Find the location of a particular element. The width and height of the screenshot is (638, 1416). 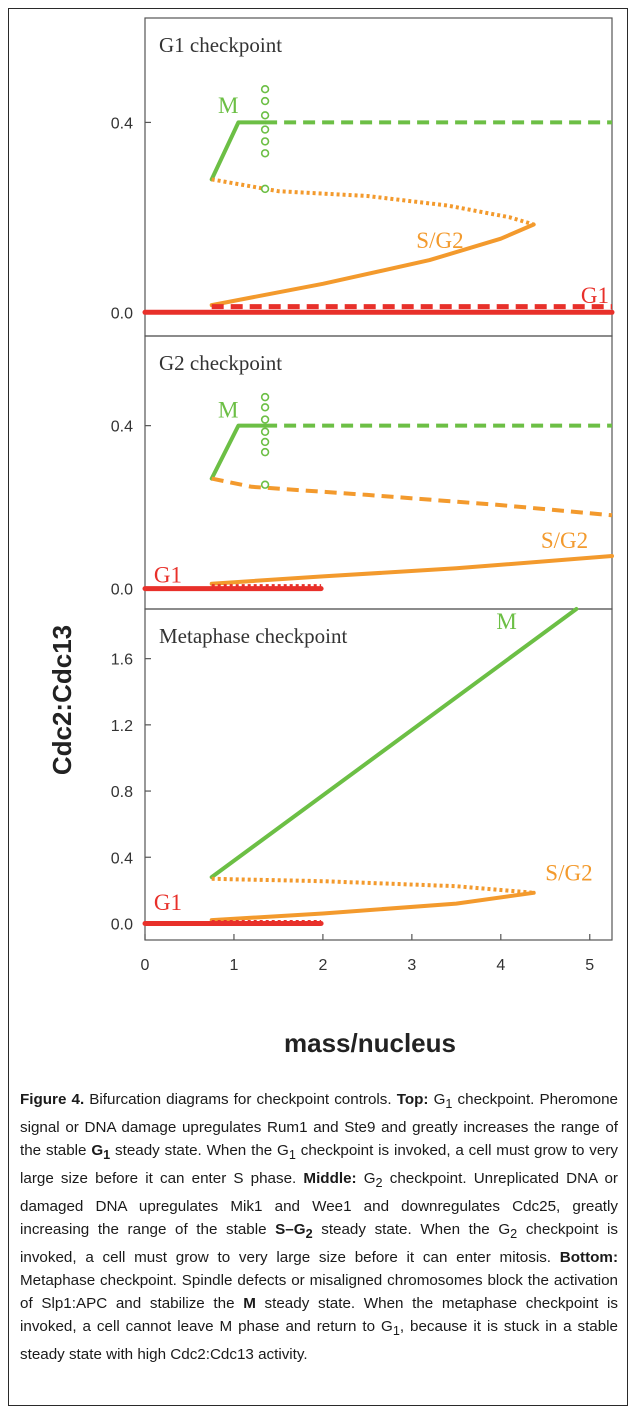

sg2-dashed-curve is located at coordinates (412, 497).